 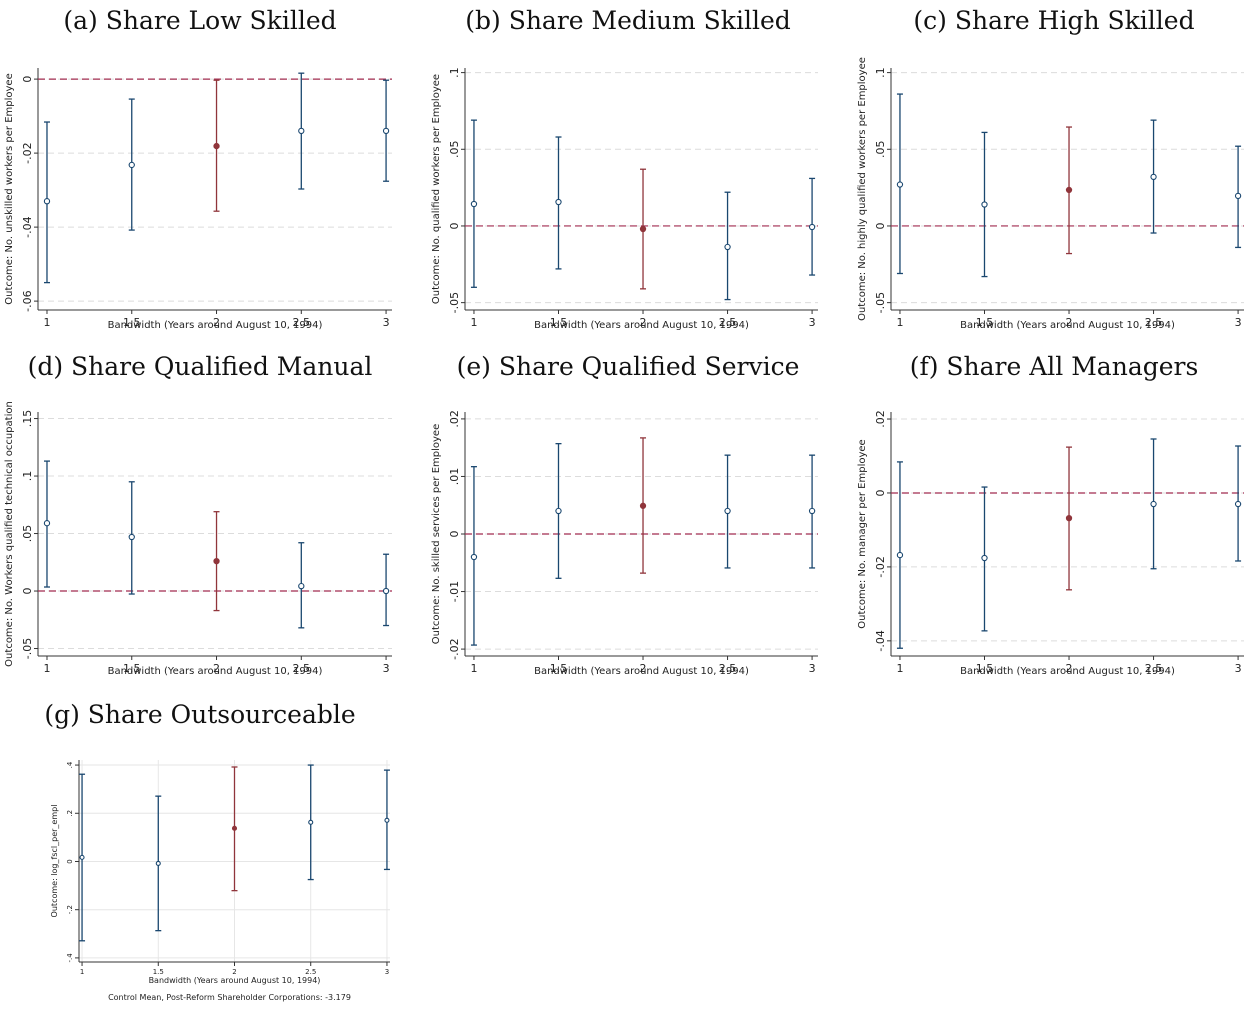 I want to click on y-tick-label: -.2, so click(x=70, y=909).